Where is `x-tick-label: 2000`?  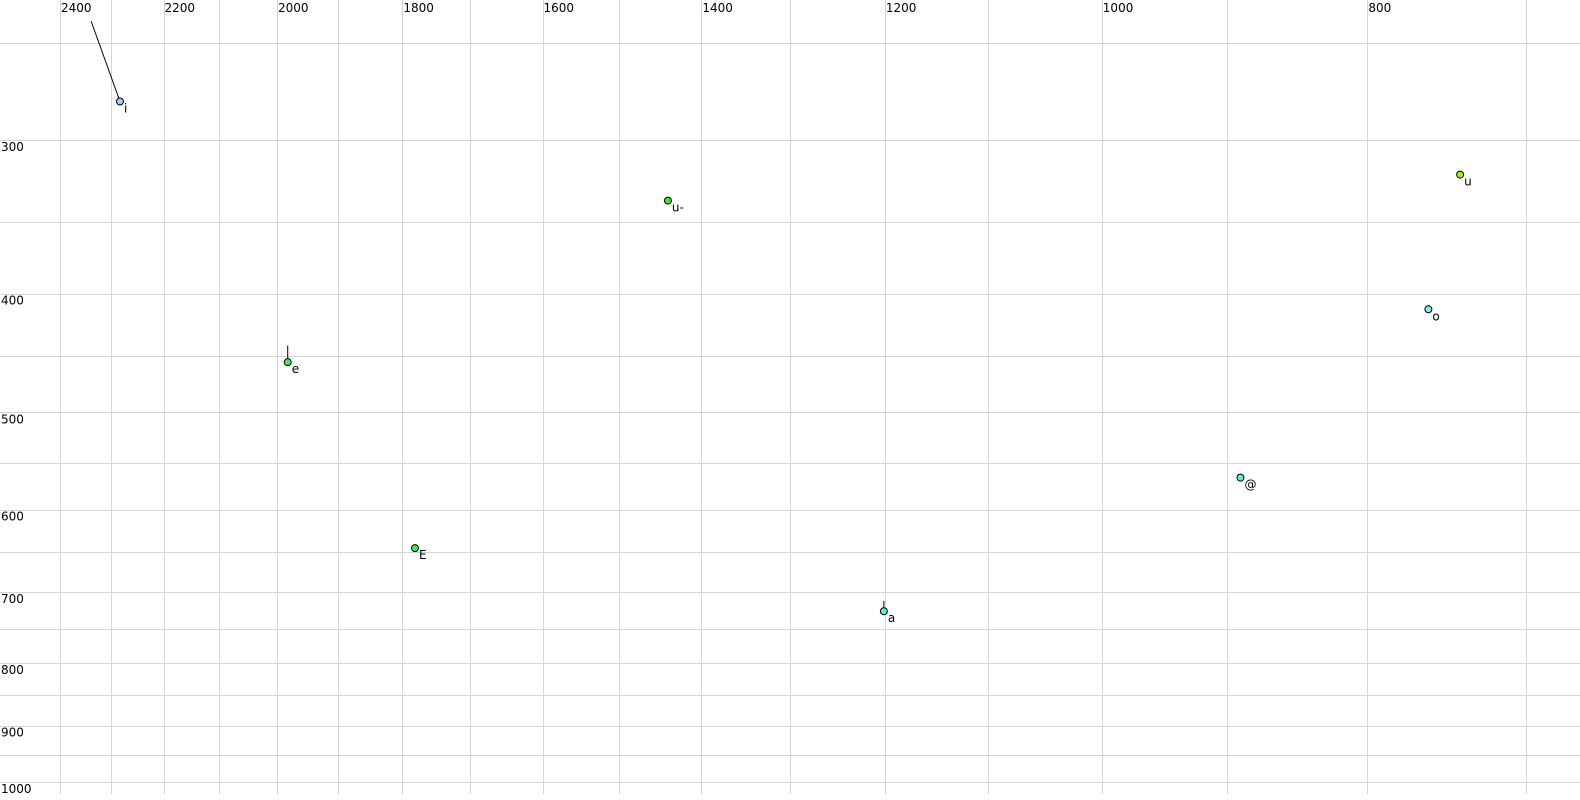
x-tick-label: 2000 is located at coordinates (293, 8).